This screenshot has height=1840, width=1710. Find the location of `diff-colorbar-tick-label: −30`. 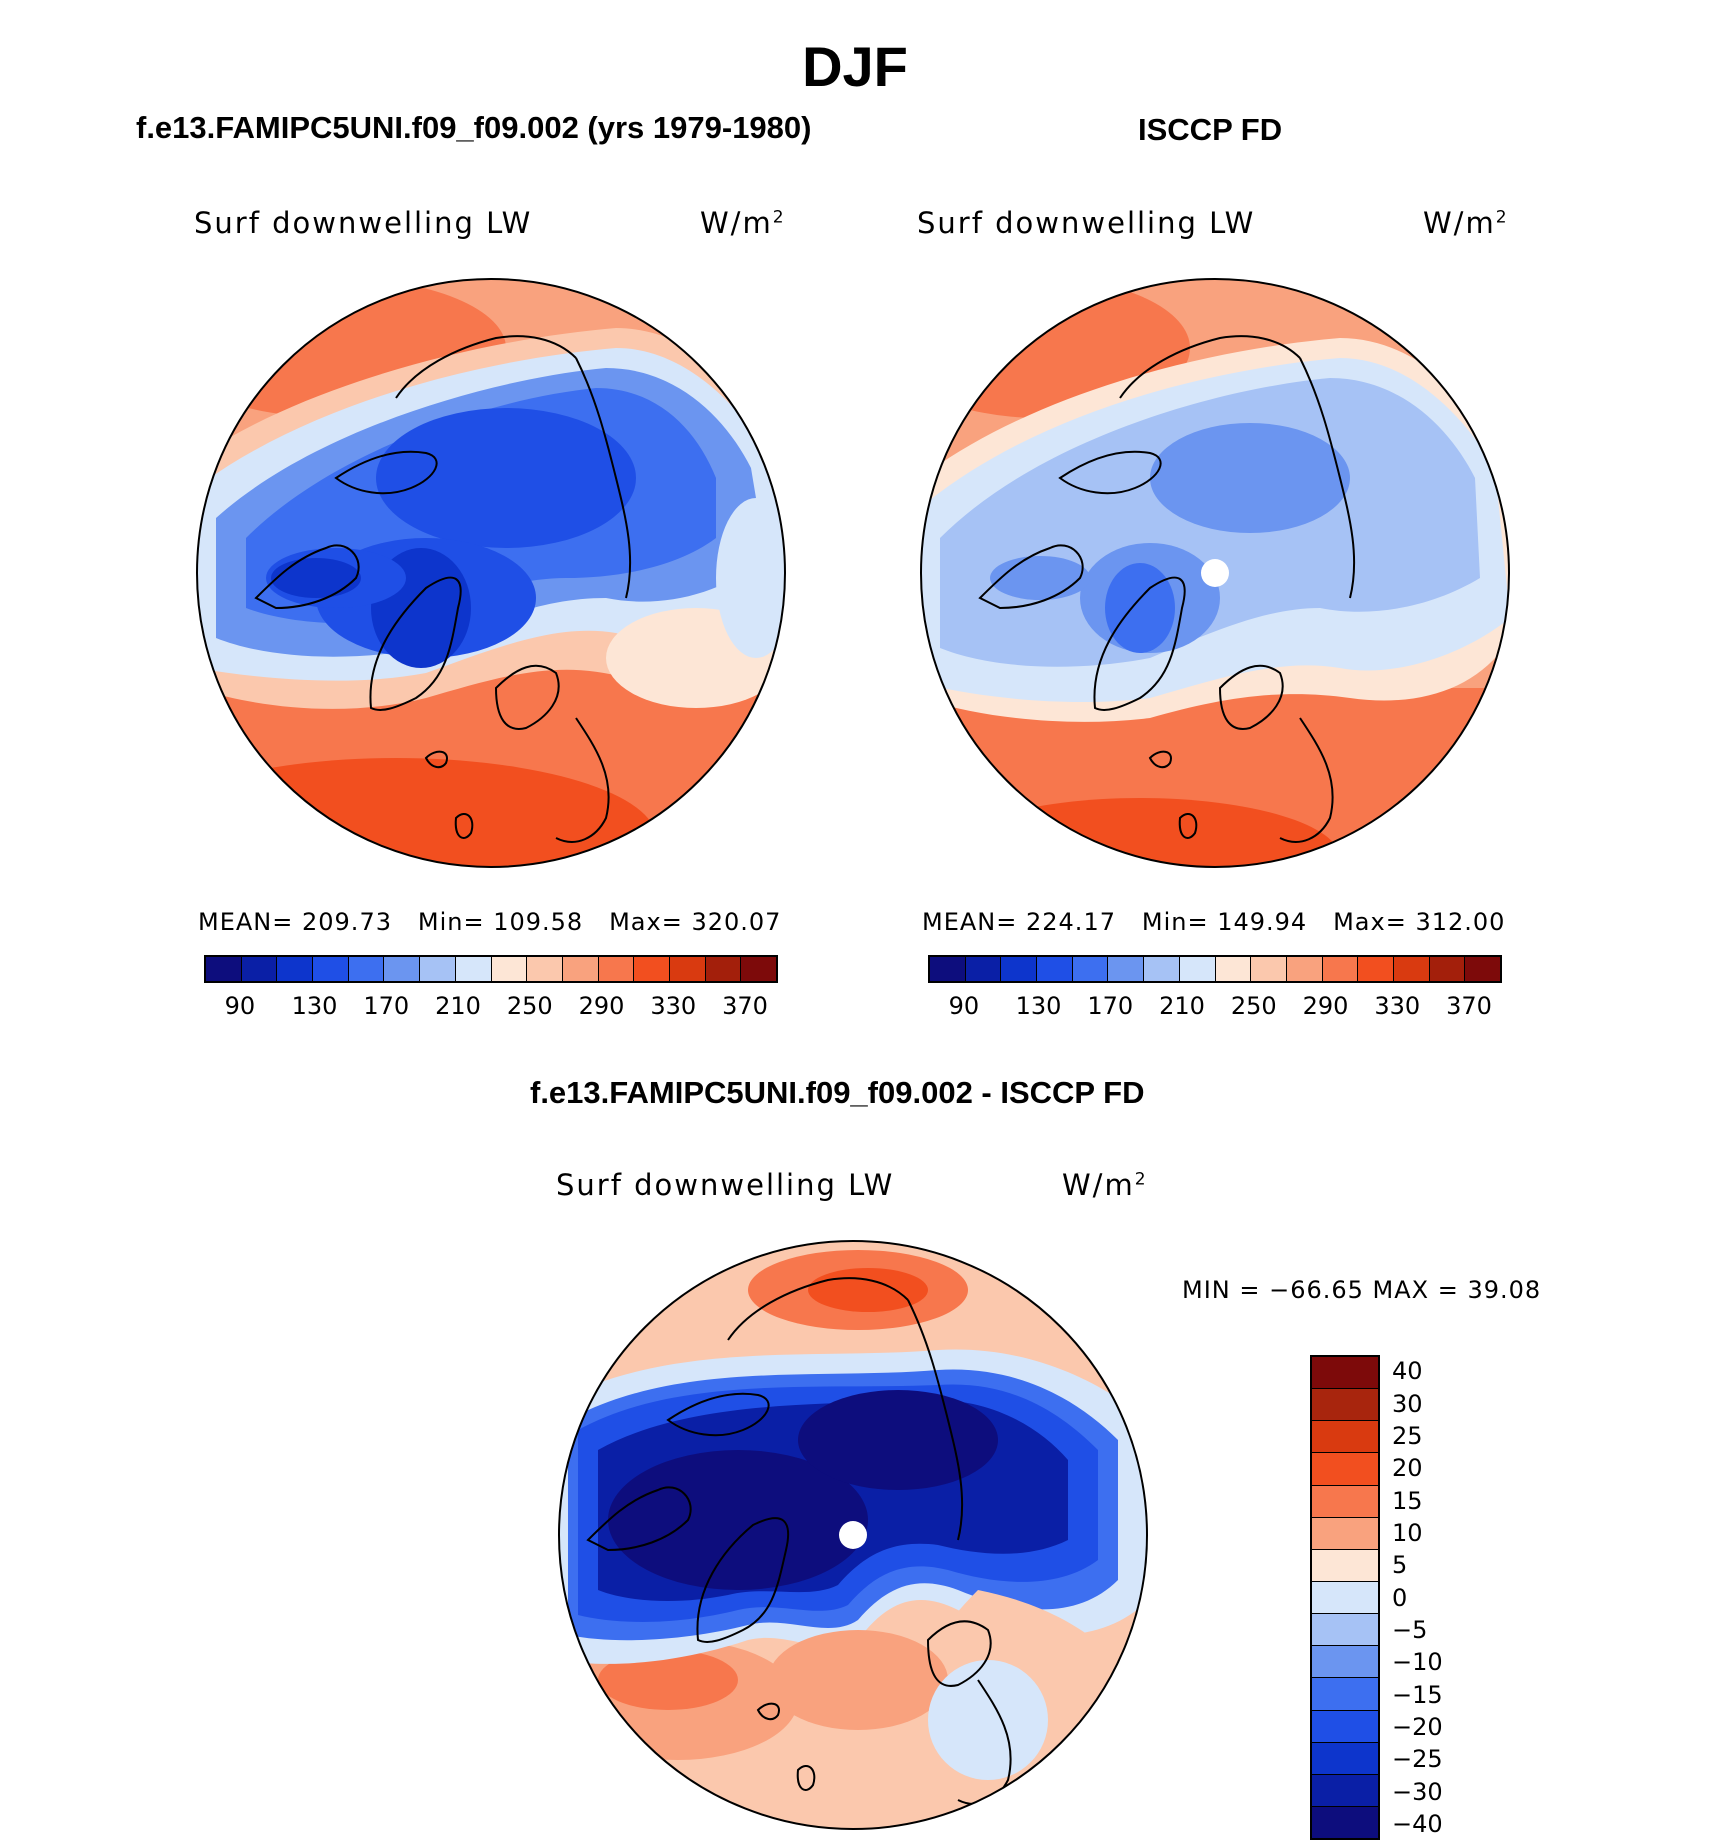

diff-colorbar-tick-label: −30 is located at coordinates (1417, 1791).